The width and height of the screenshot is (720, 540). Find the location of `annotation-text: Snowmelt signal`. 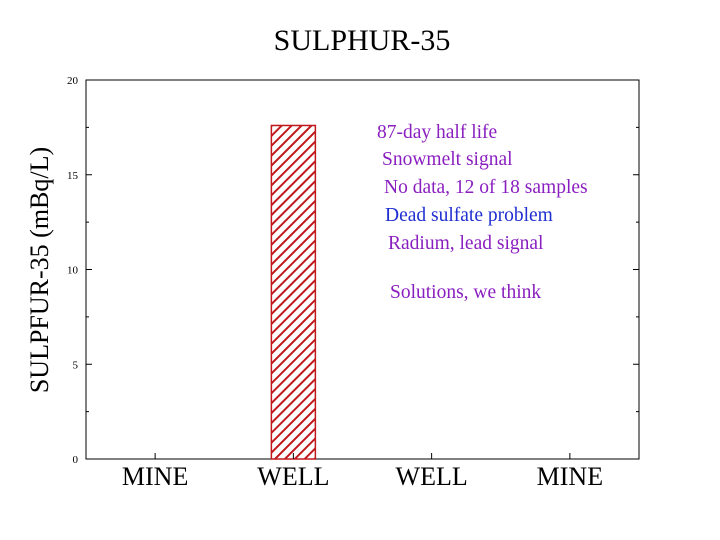

annotation-text: Snowmelt signal is located at coordinates (447, 159).